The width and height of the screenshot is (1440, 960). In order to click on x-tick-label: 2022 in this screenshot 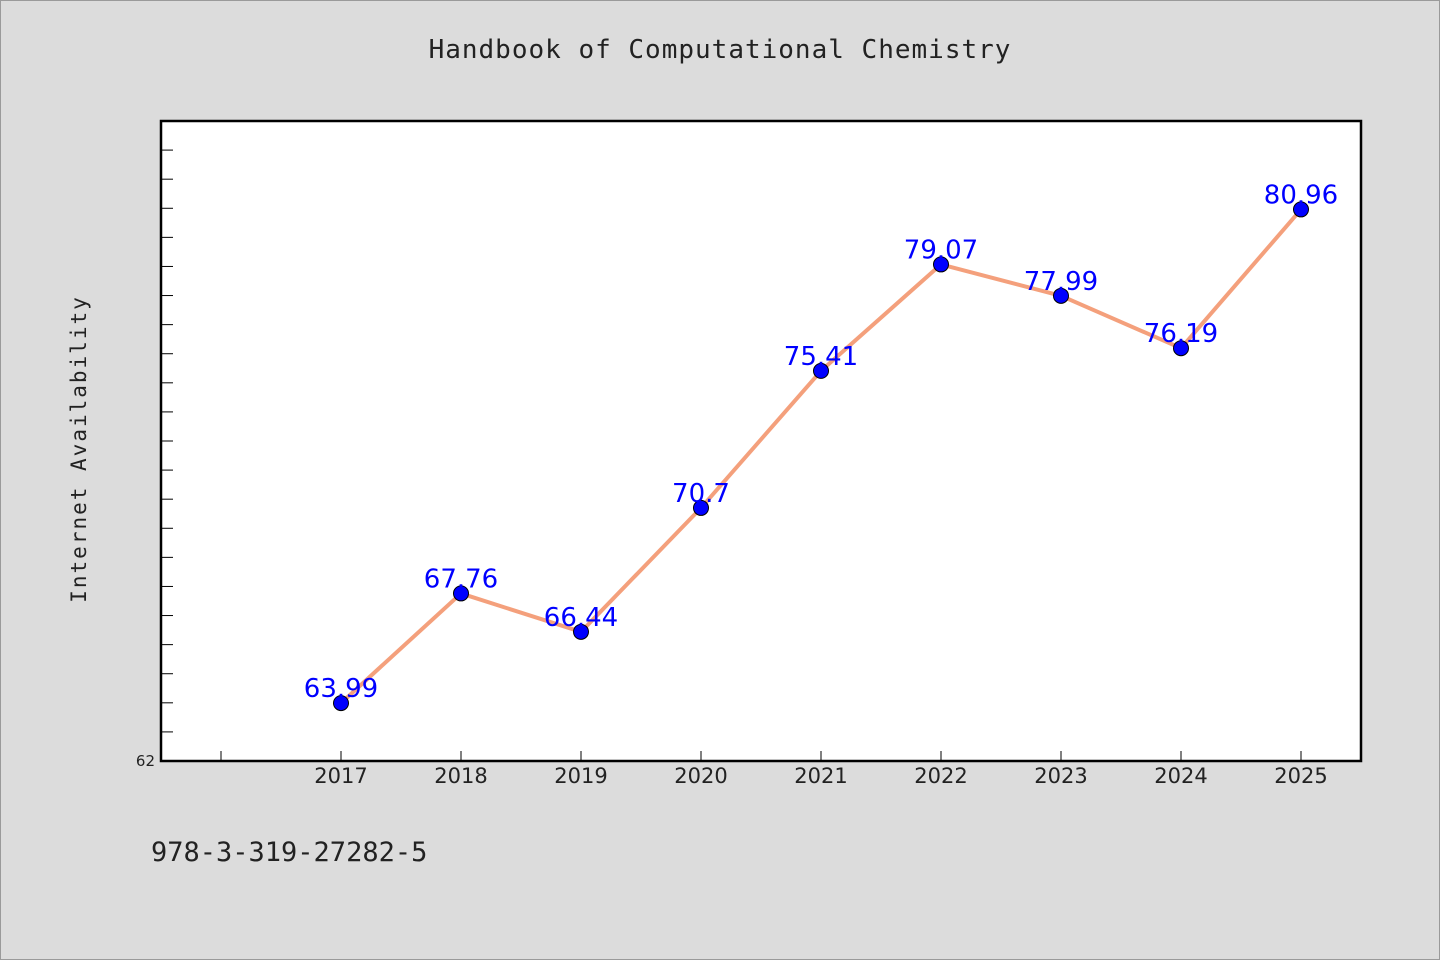, I will do `click(940, 776)`.